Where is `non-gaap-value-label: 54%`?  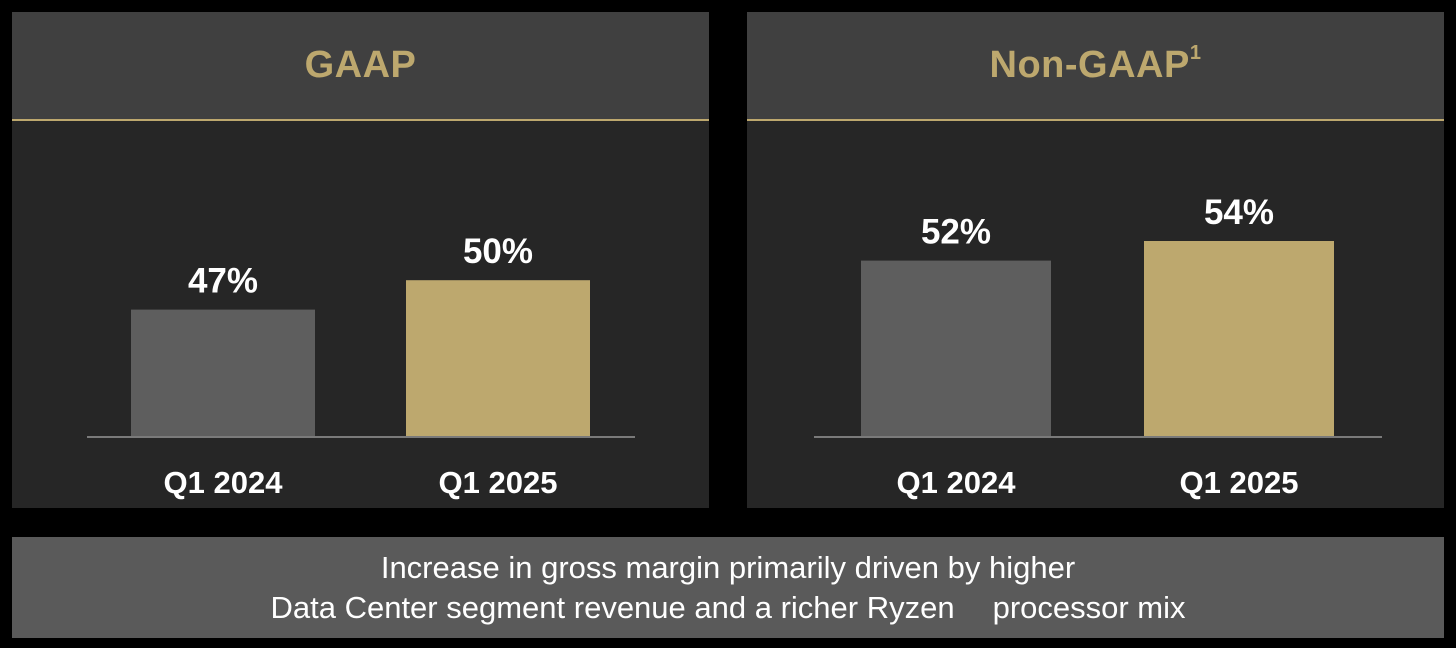 non-gaap-value-label: 54% is located at coordinates (1239, 212).